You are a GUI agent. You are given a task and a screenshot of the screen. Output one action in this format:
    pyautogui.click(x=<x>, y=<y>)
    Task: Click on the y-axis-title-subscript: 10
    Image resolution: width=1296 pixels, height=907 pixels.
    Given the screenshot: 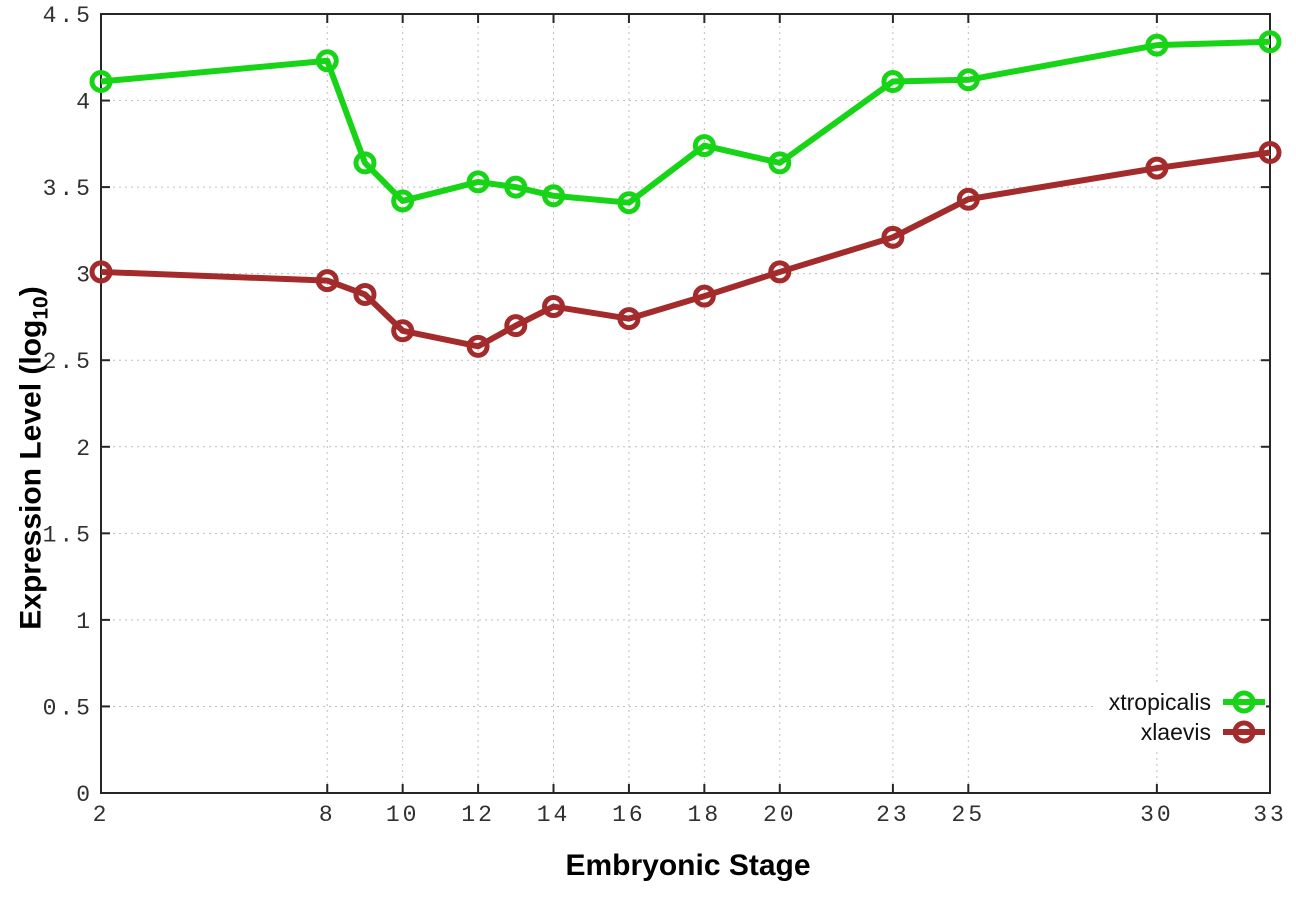 What is the action you would take?
    pyautogui.click(x=41, y=308)
    